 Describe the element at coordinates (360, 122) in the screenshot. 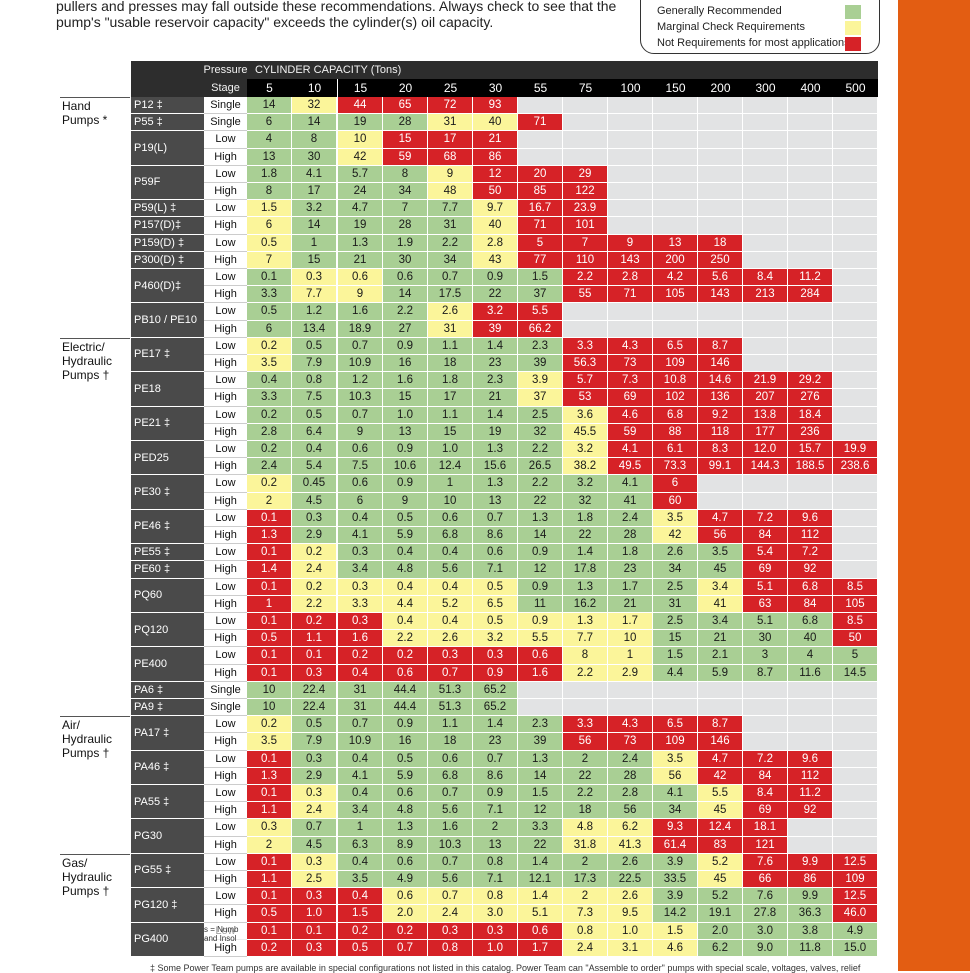

I see `table-cell: 19` at that location.